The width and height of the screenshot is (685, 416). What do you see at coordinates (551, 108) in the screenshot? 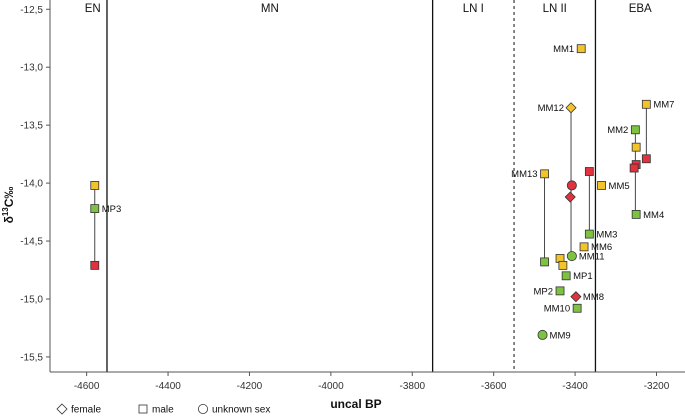
I see `point-label-mm12: MM12` at bounding box center [551, 108].